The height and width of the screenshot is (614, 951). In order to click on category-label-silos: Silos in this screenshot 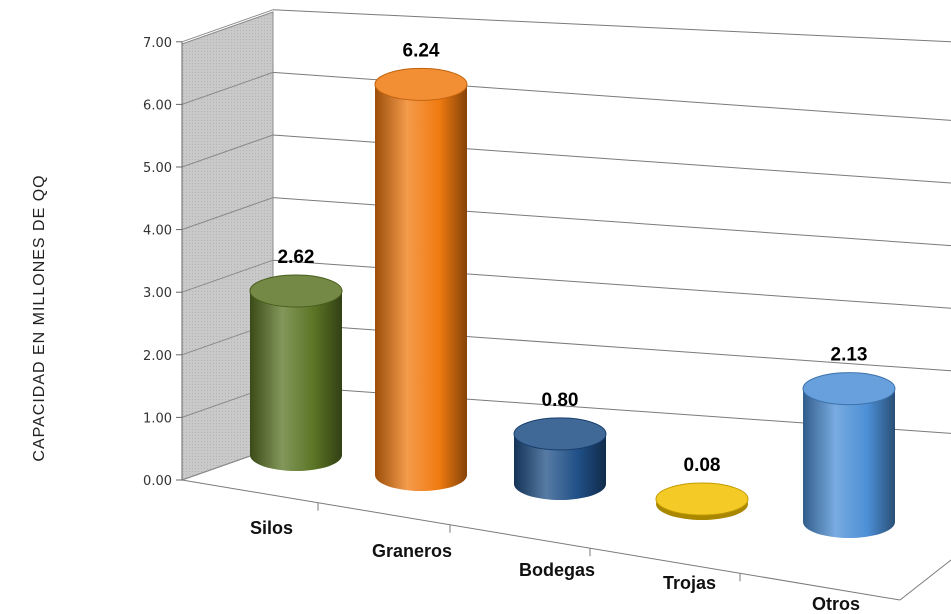, I will do `click(271, 528)`.